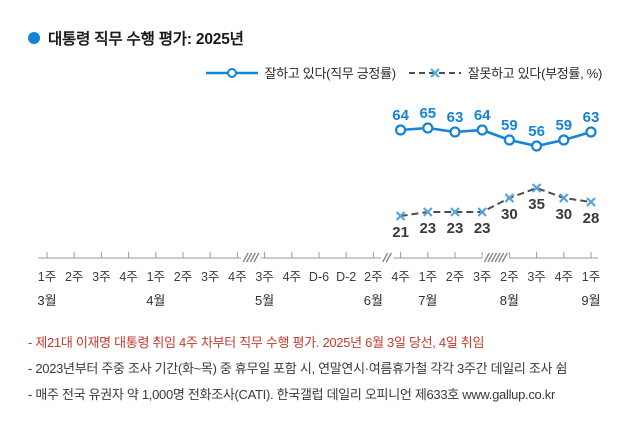 The width and height of the screenshot is (640, 427). I want to click on legend-label-positive: 잘하고 있다(직무 긍정률), so click(330, 73).